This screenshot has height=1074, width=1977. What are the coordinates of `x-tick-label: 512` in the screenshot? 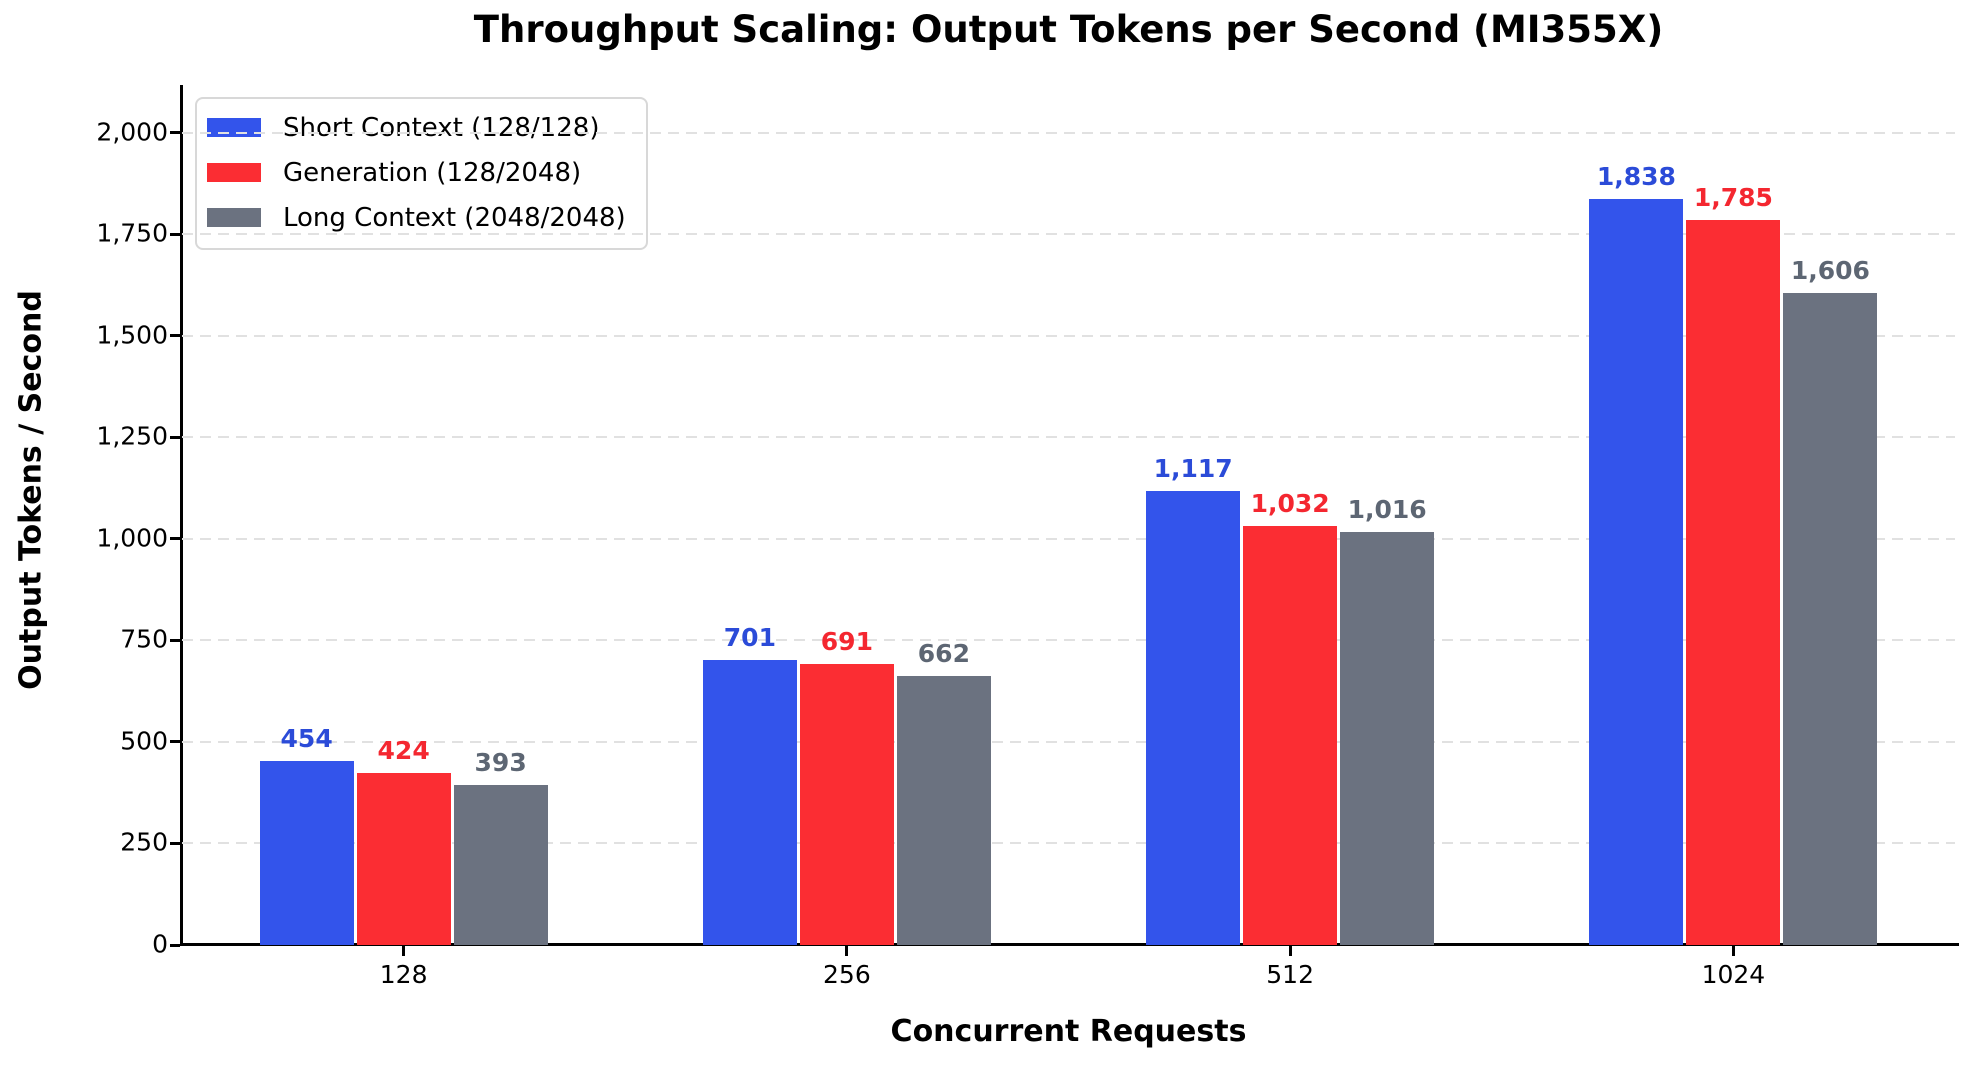 It's located at (1290, 974).